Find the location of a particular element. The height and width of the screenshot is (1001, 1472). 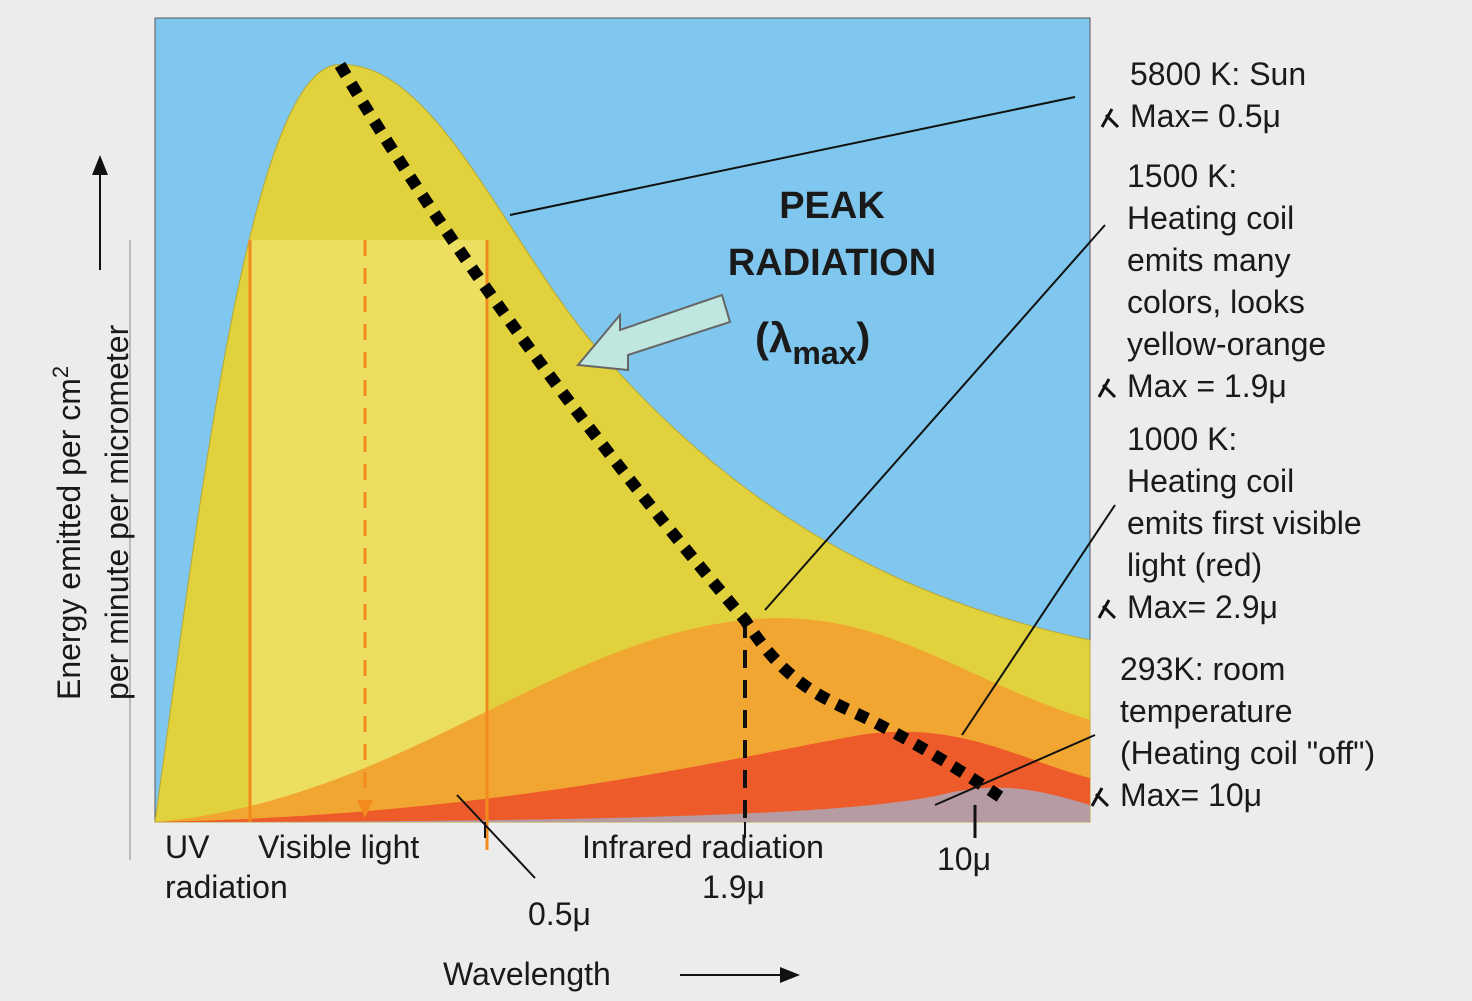

legend-line: yellow-orange is located at coordinates (1226, 344).